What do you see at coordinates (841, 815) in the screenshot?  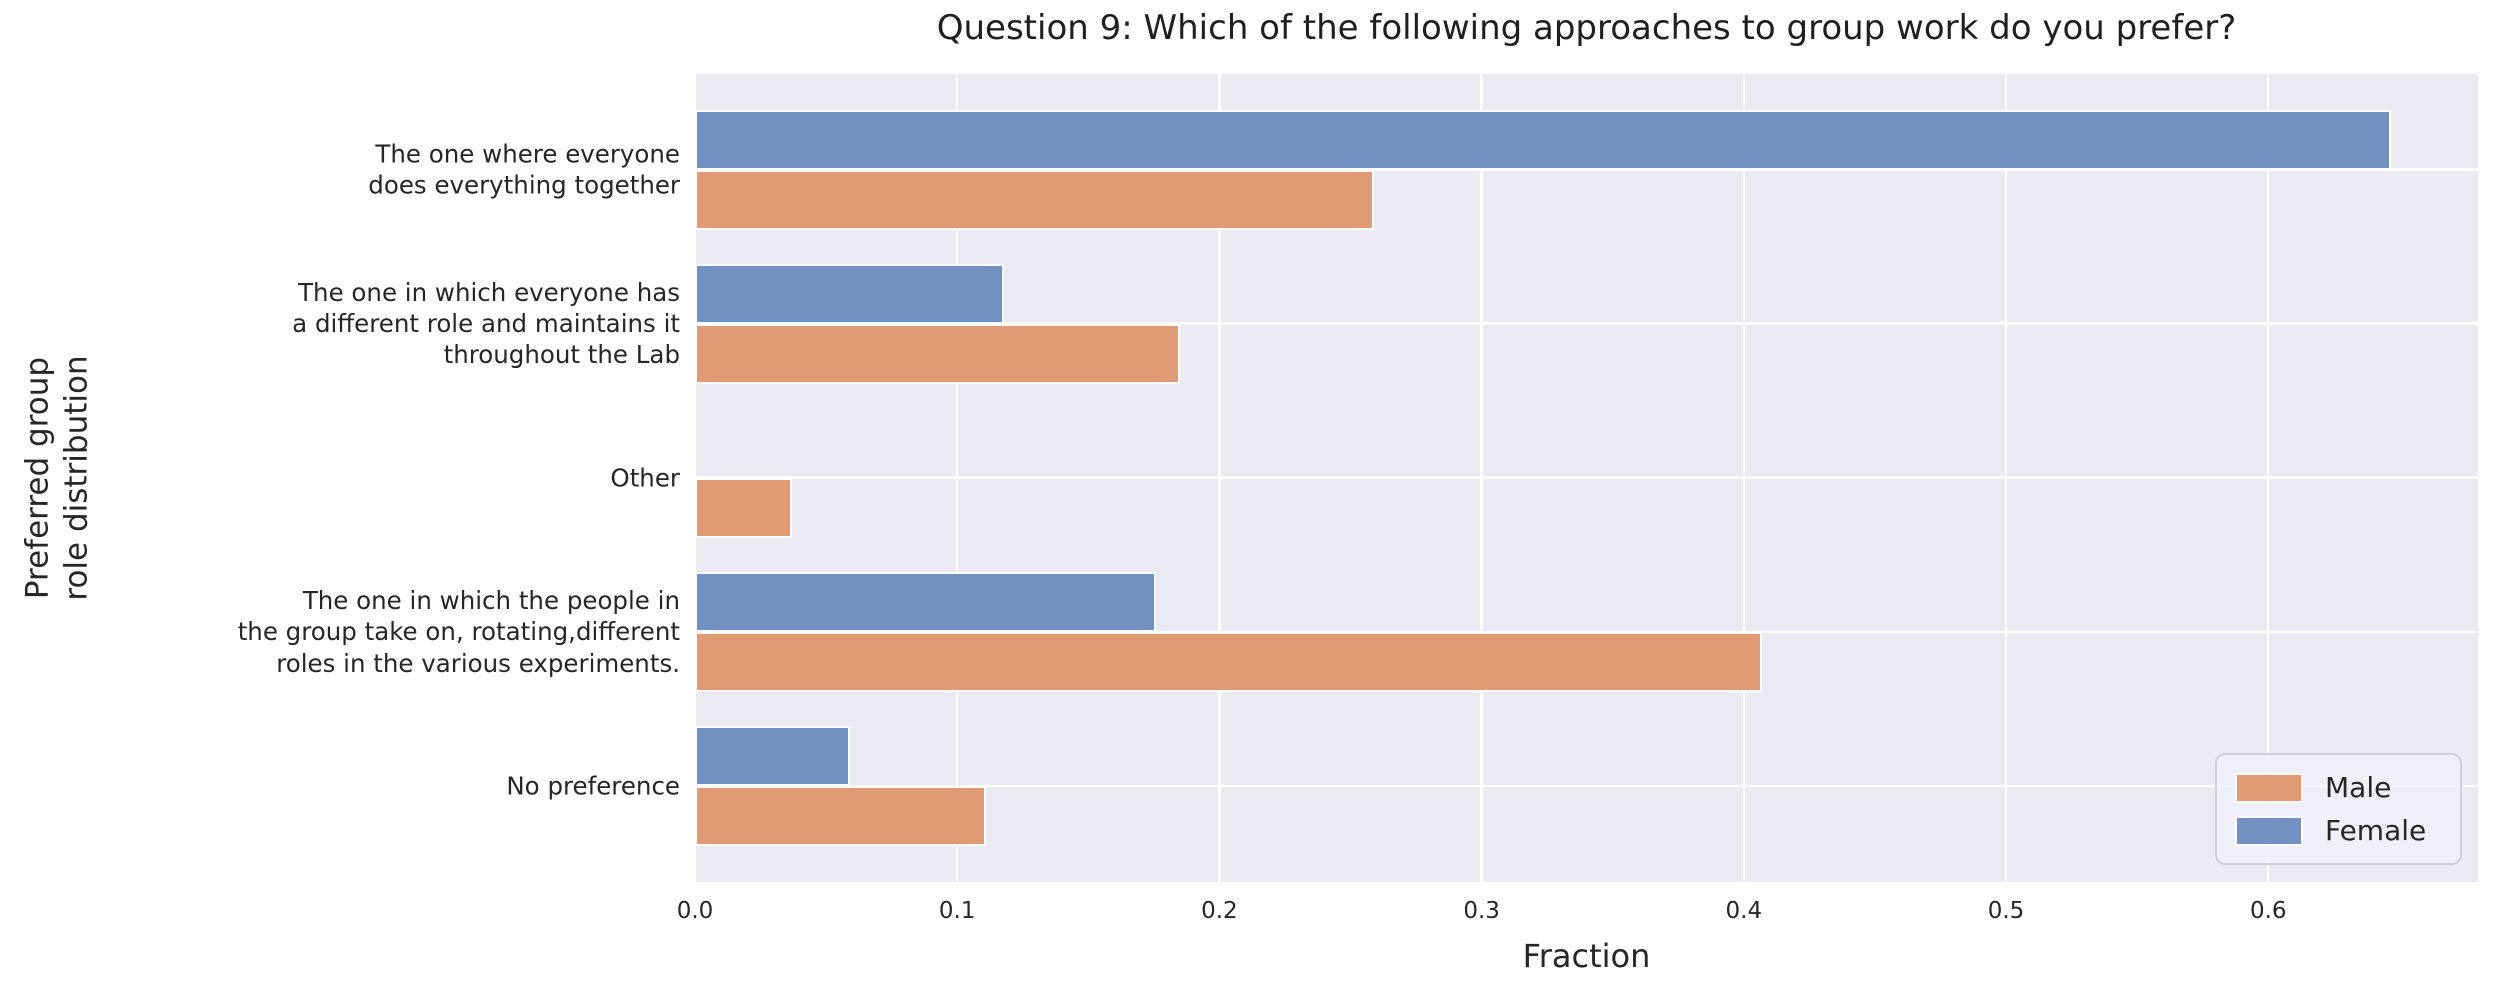 I see `bar-male-row5` at bounding box center [841, 815].